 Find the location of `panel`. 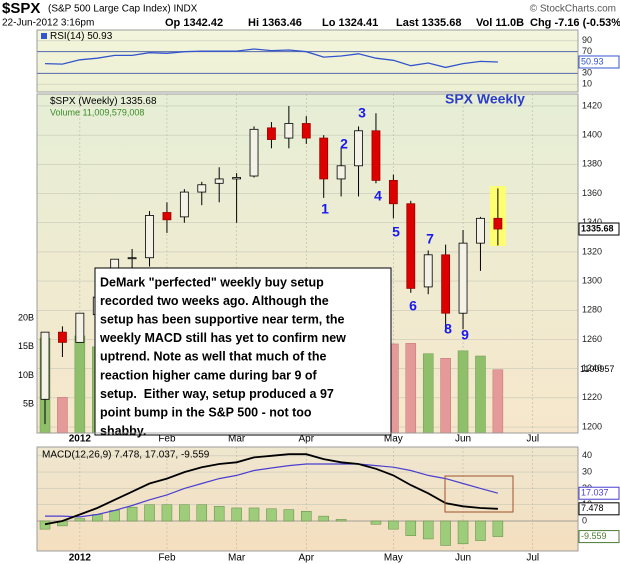

panel is located at coordinates (307, 61).